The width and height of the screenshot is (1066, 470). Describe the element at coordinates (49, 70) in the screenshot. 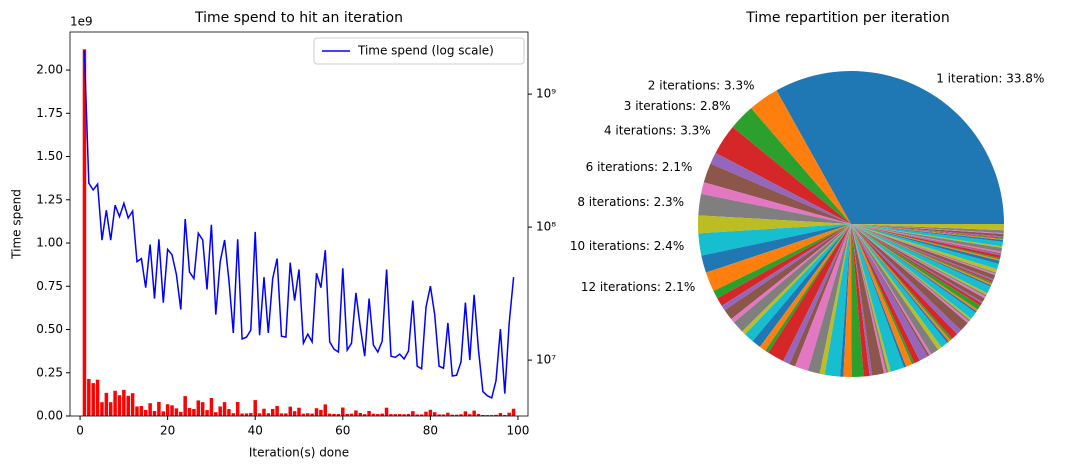

I see `y-tick-label: 2.00` at that location.